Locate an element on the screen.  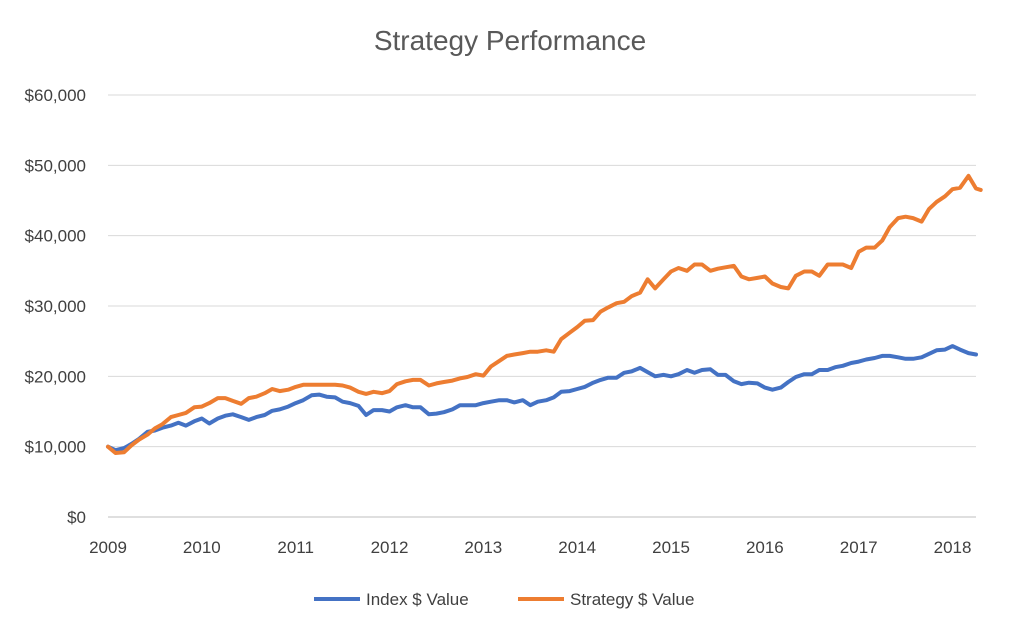
x-tick-labels: 2009 2010 2011 2012 2013 2014 2015 2016 2017 2018 is located at coordinates (530, 547).